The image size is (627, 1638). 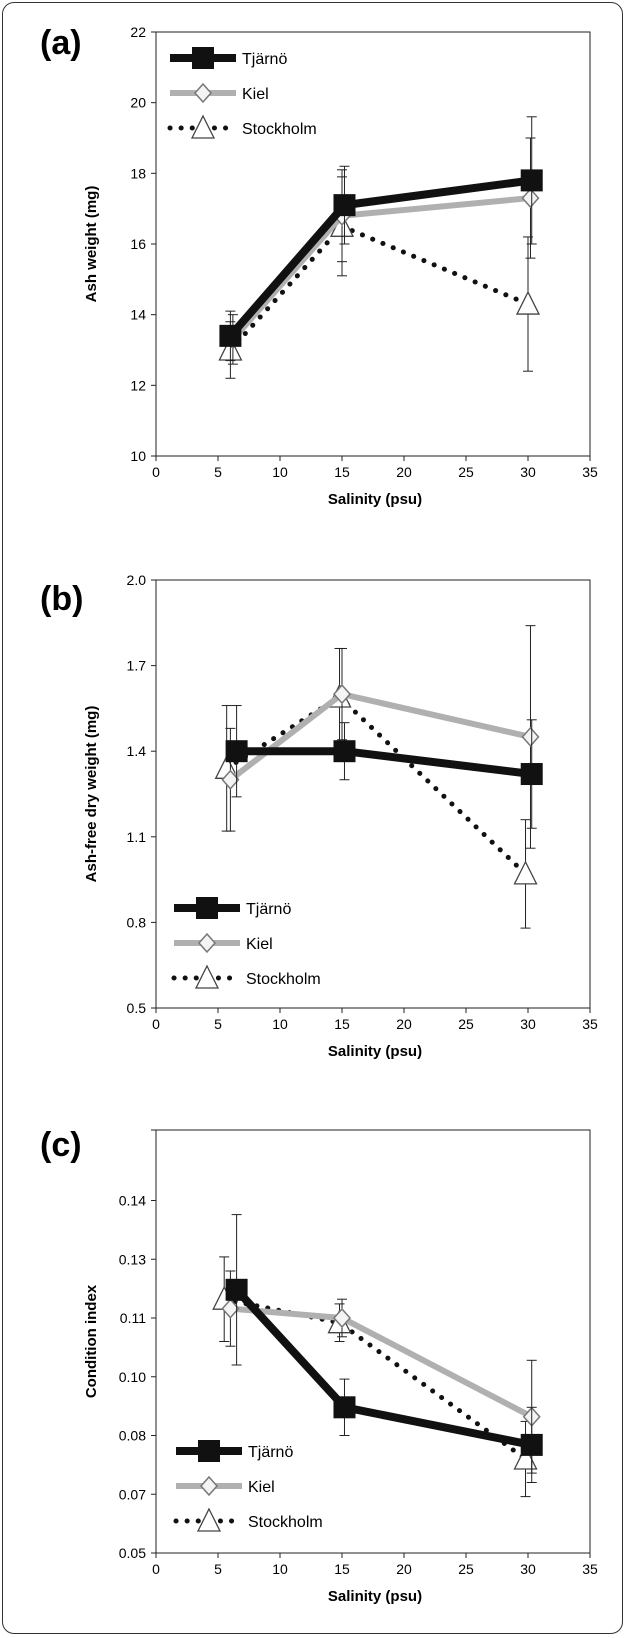 What do you see at coordinates (61, 43) in the screenshot?
I see `panel-label: (a)` at bounding box center [61, 43].